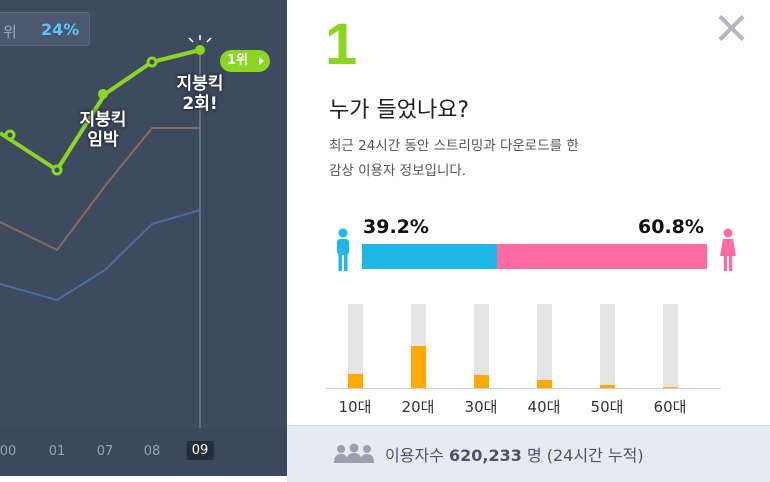 Image resolution: width=770 pixels, height=482 pixels. What do you see at coordinates (585, 455) in the screenshot?
I see `usage-unit: 명 (24시간 누적)` at bounding box center [585, 455].